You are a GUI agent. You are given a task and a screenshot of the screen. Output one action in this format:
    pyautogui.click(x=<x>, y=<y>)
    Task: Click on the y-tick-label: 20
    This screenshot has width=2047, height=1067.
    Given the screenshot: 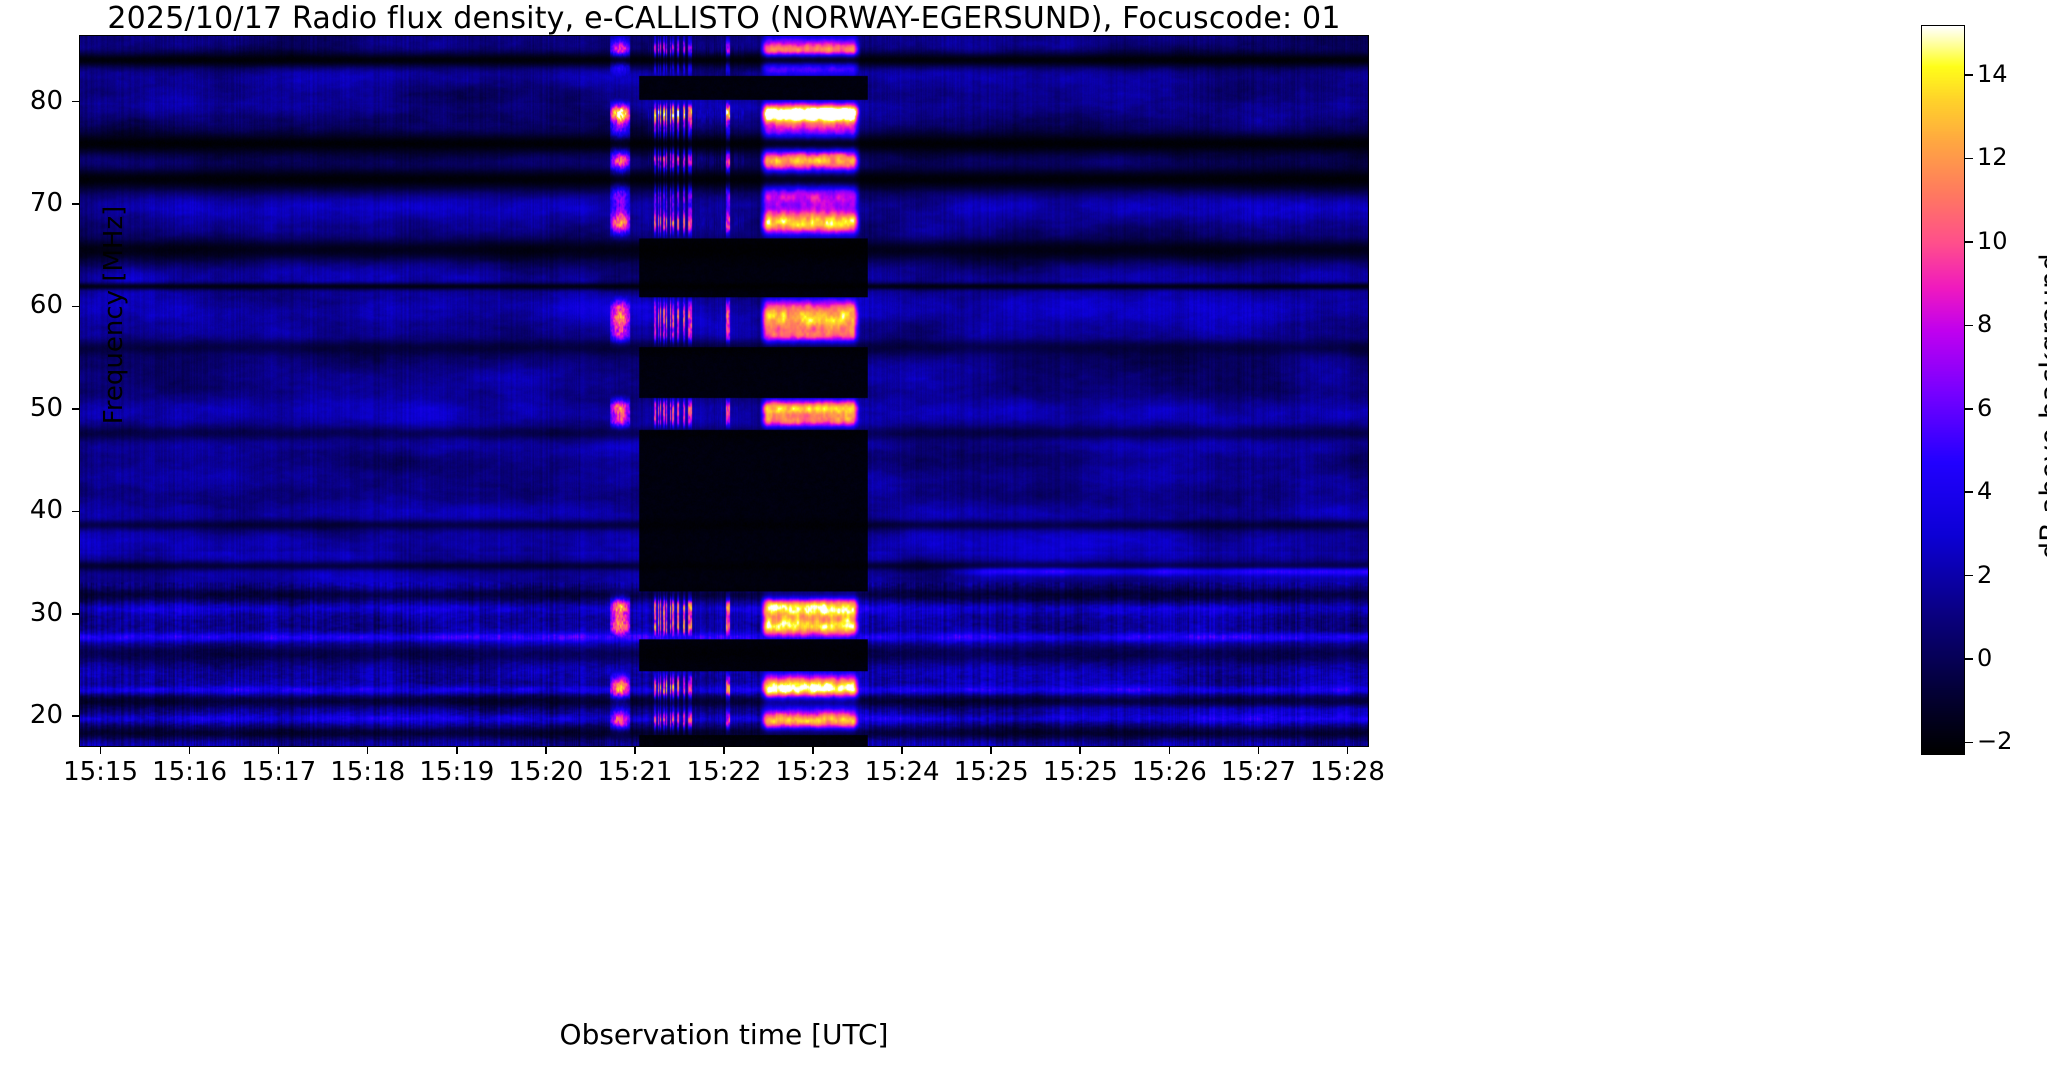 What is the action you would take?
    pyautogui.click(x=46, y=715)
    